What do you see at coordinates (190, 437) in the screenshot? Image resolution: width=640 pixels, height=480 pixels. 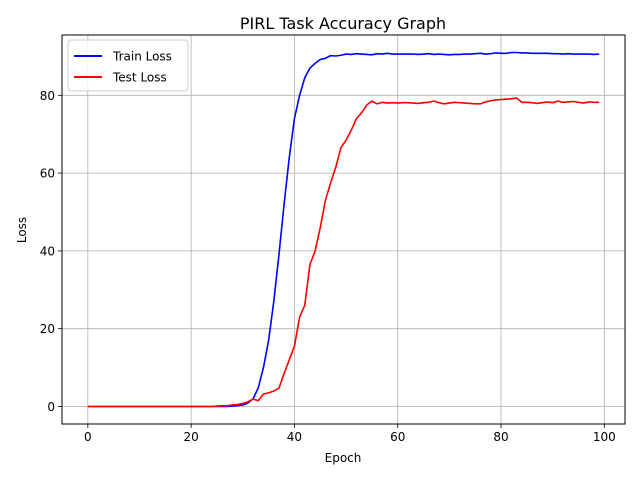 I see `x-tick-label: 20` at bounding box center [190, 437].